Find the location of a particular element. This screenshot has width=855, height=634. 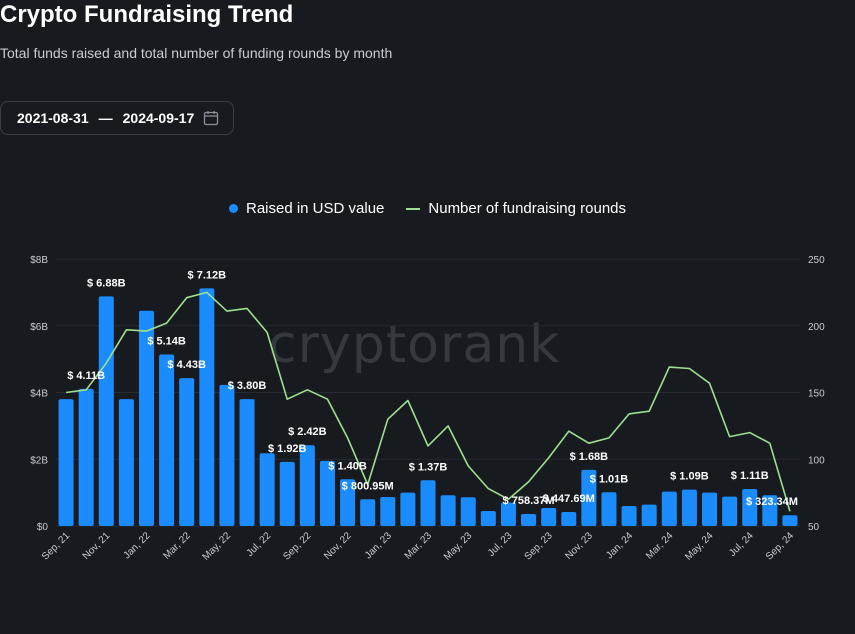

bar-data-label: $ 2.42B is located at coordinates (307, 432).